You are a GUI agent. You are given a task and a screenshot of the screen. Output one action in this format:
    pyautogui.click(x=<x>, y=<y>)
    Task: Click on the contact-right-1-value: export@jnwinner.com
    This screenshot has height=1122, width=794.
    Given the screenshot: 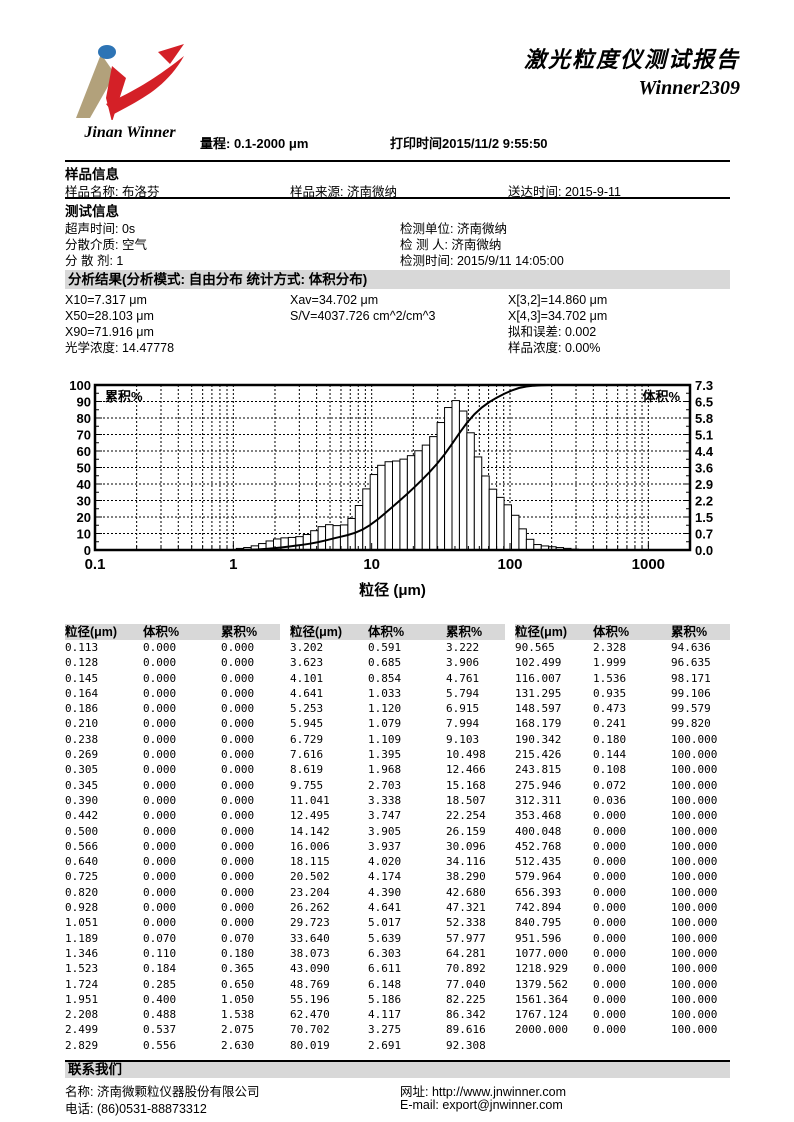 What is the action you would take?
    pyautogui.click(x=502, y=1105)
    